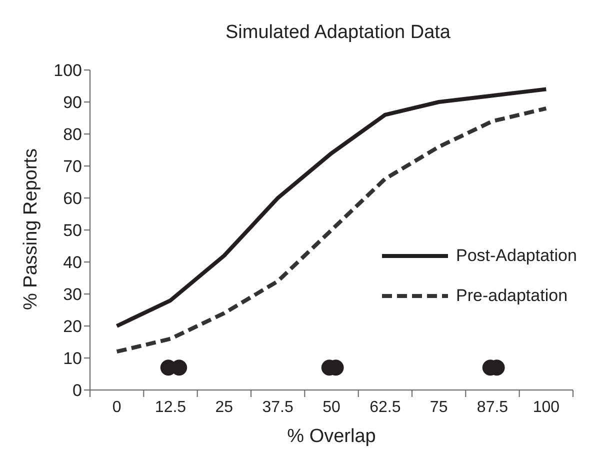 This screenshot has width=615, height=466. What do you see at coordinates (68, 70) in the screenshot?
I see `y-tick-label: 100` at bounding box center [68, 70].